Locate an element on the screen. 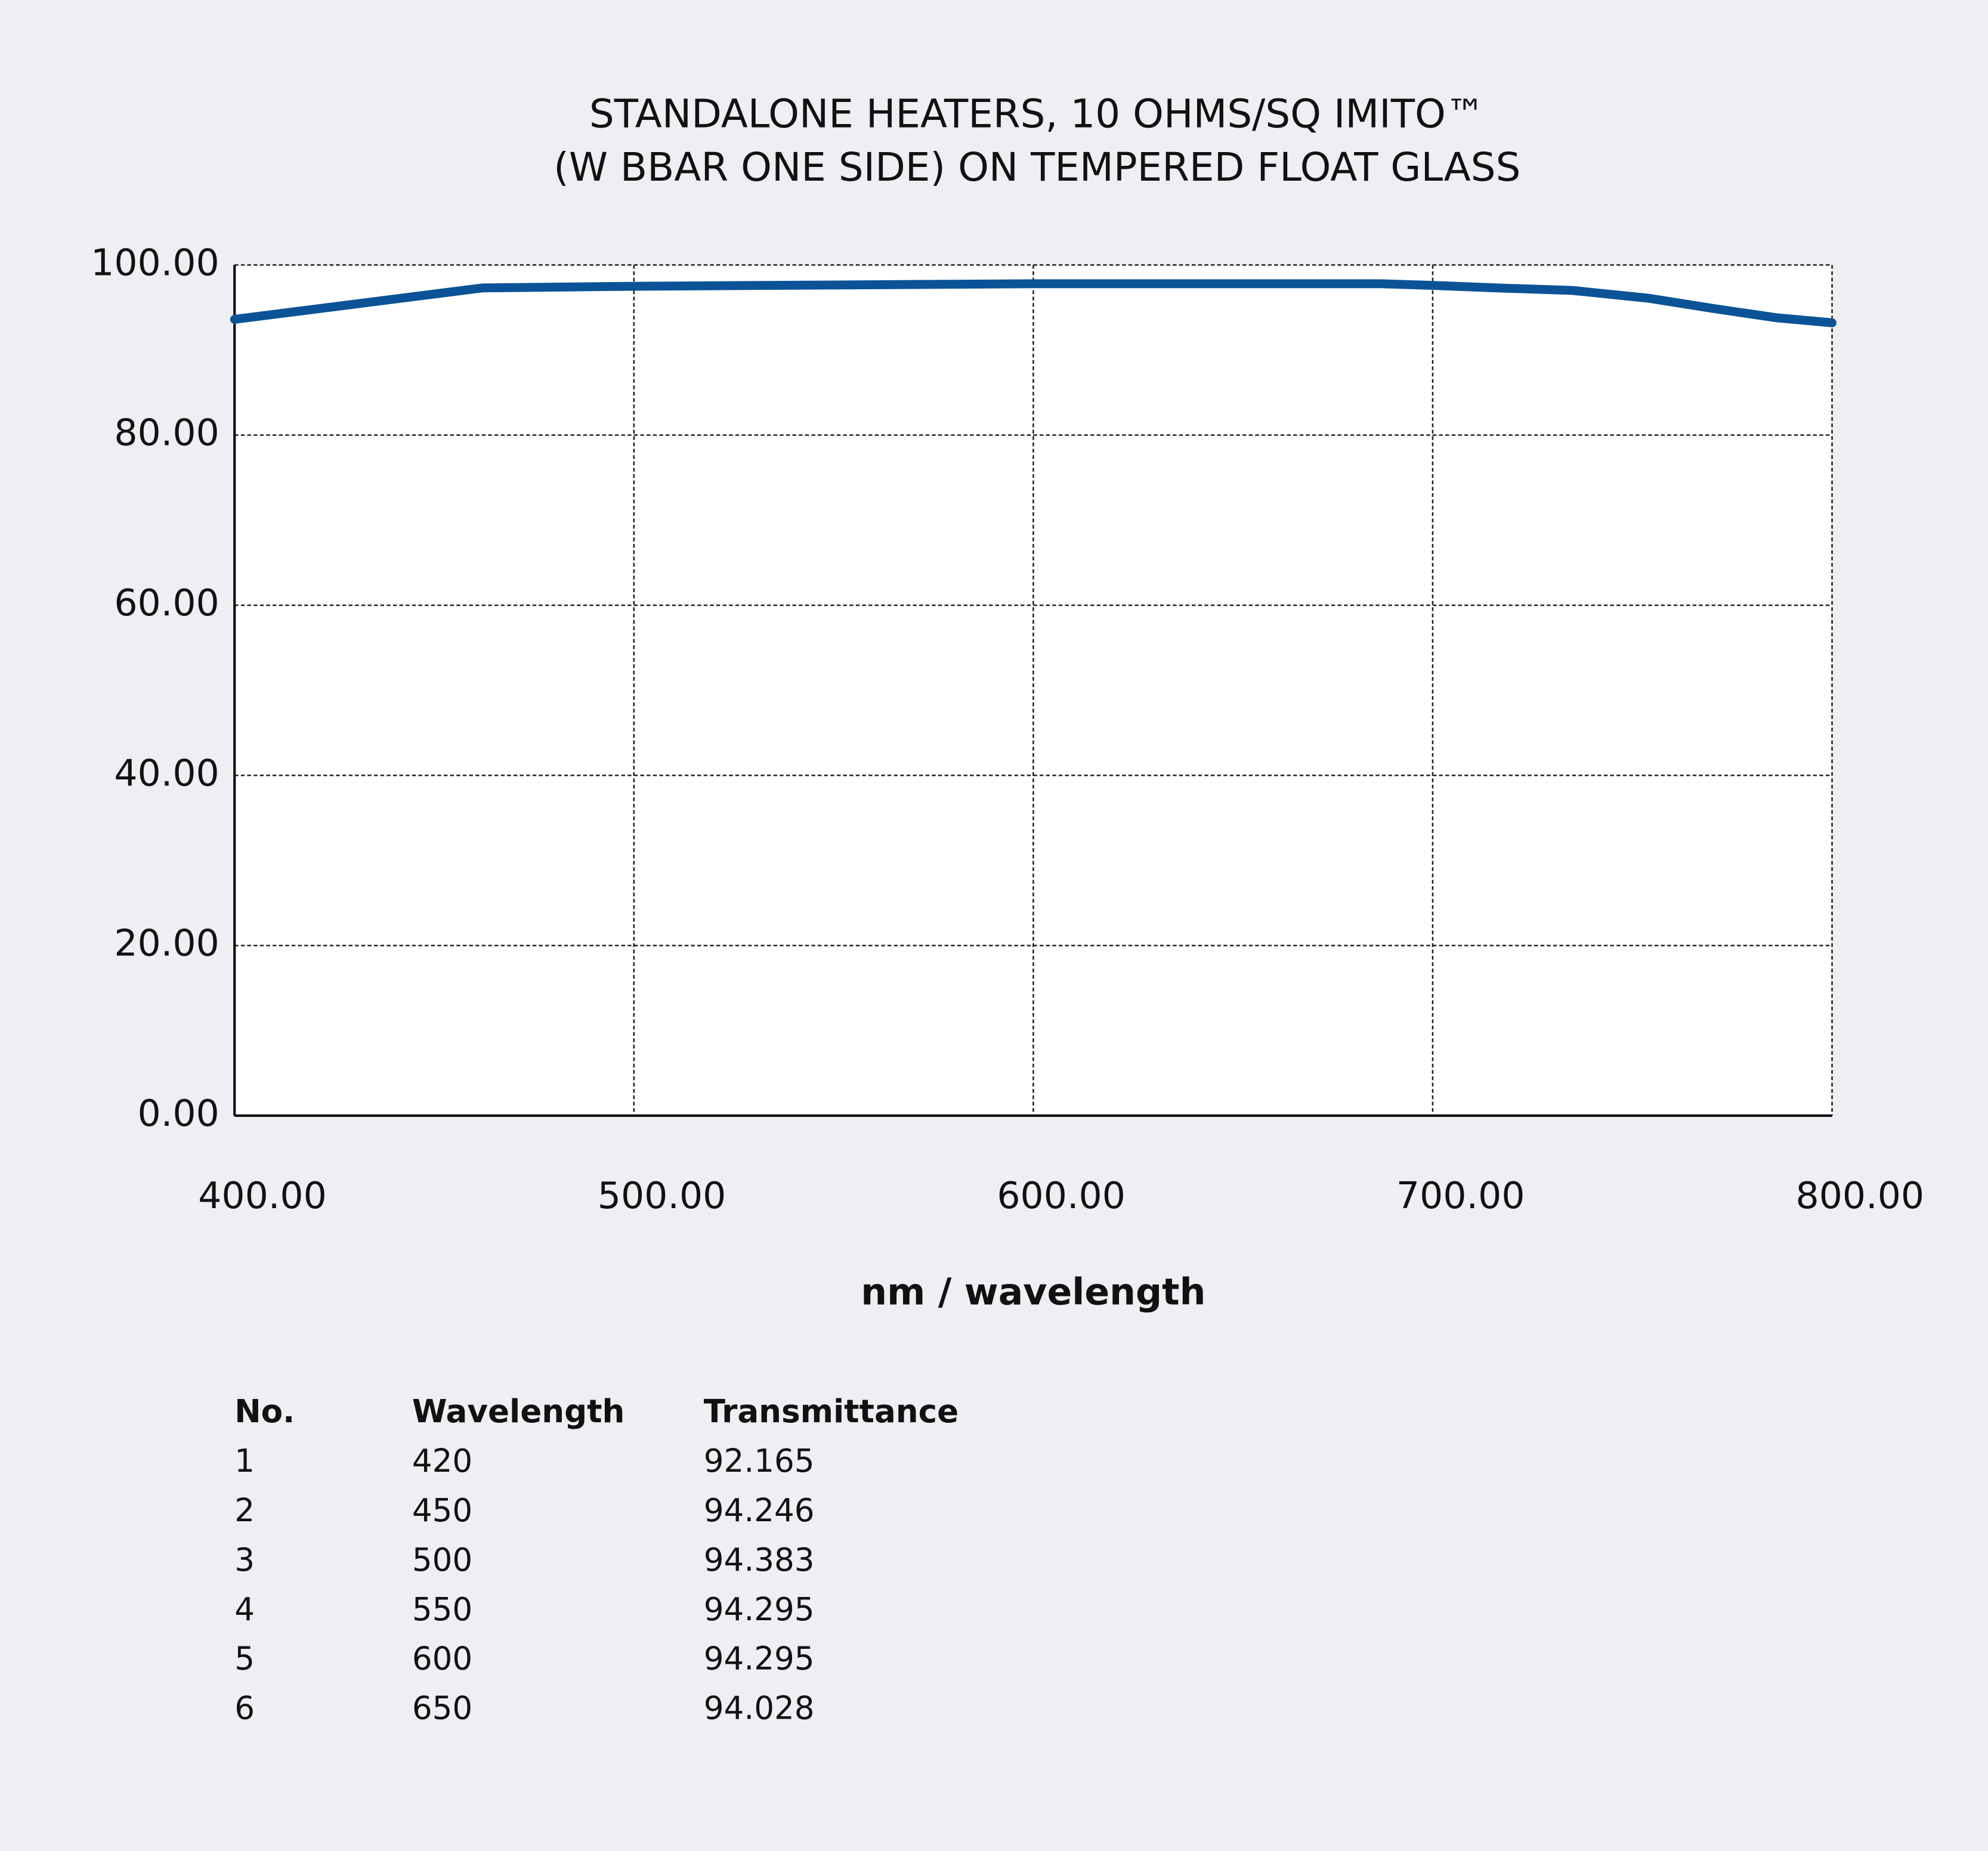  x-tick-label: 400.00 is located at coordinates (262, 1195).